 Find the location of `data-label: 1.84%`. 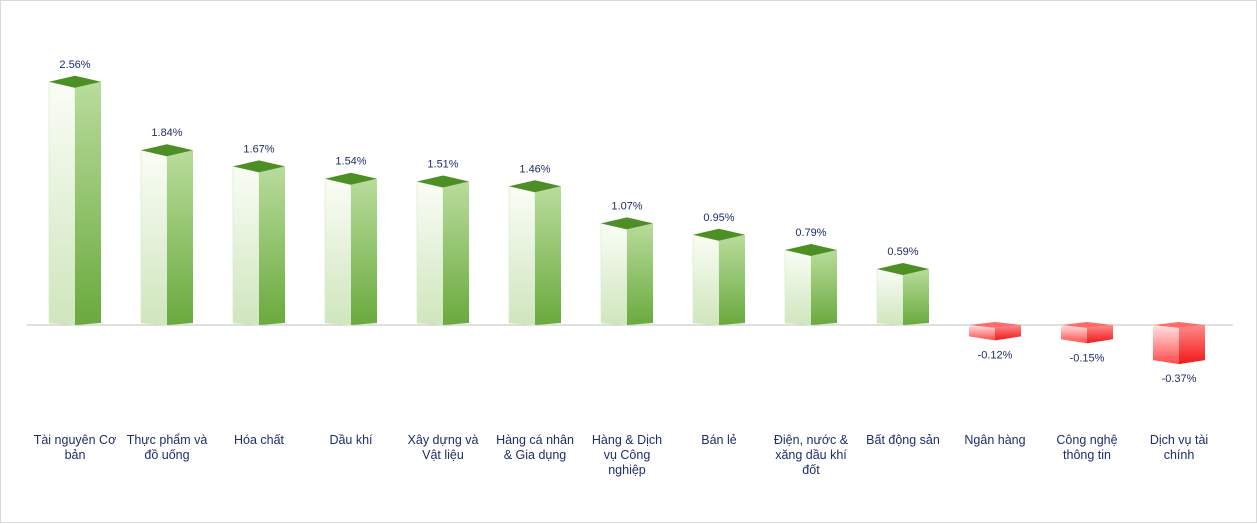

data-label: 1.84% is located at coordinates (166, 133).